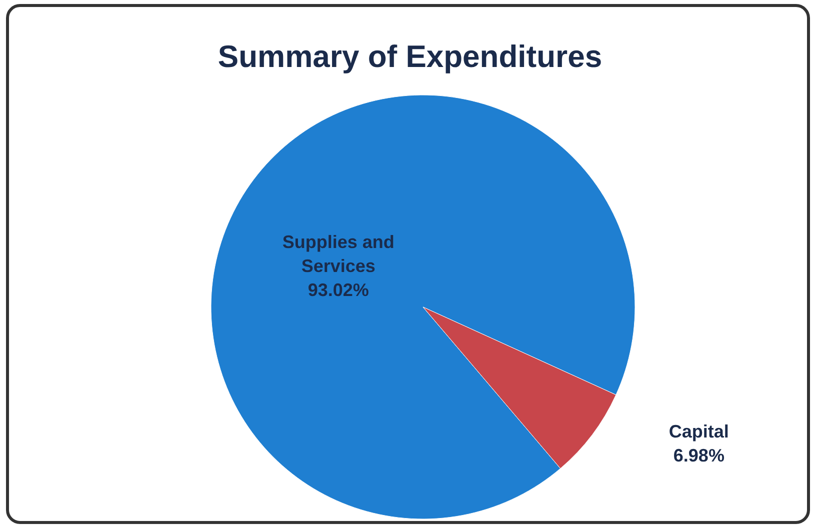 The height and width of the screenshot is (525, 814). I want to click on slice-label: Supplies and Services, so click(338, 254).